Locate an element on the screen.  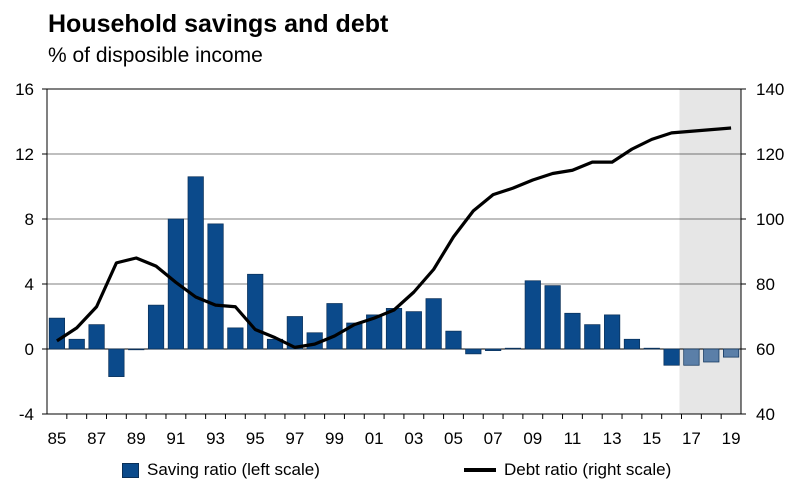
x-tick-label: 03 is located at coordinates (413, 438).